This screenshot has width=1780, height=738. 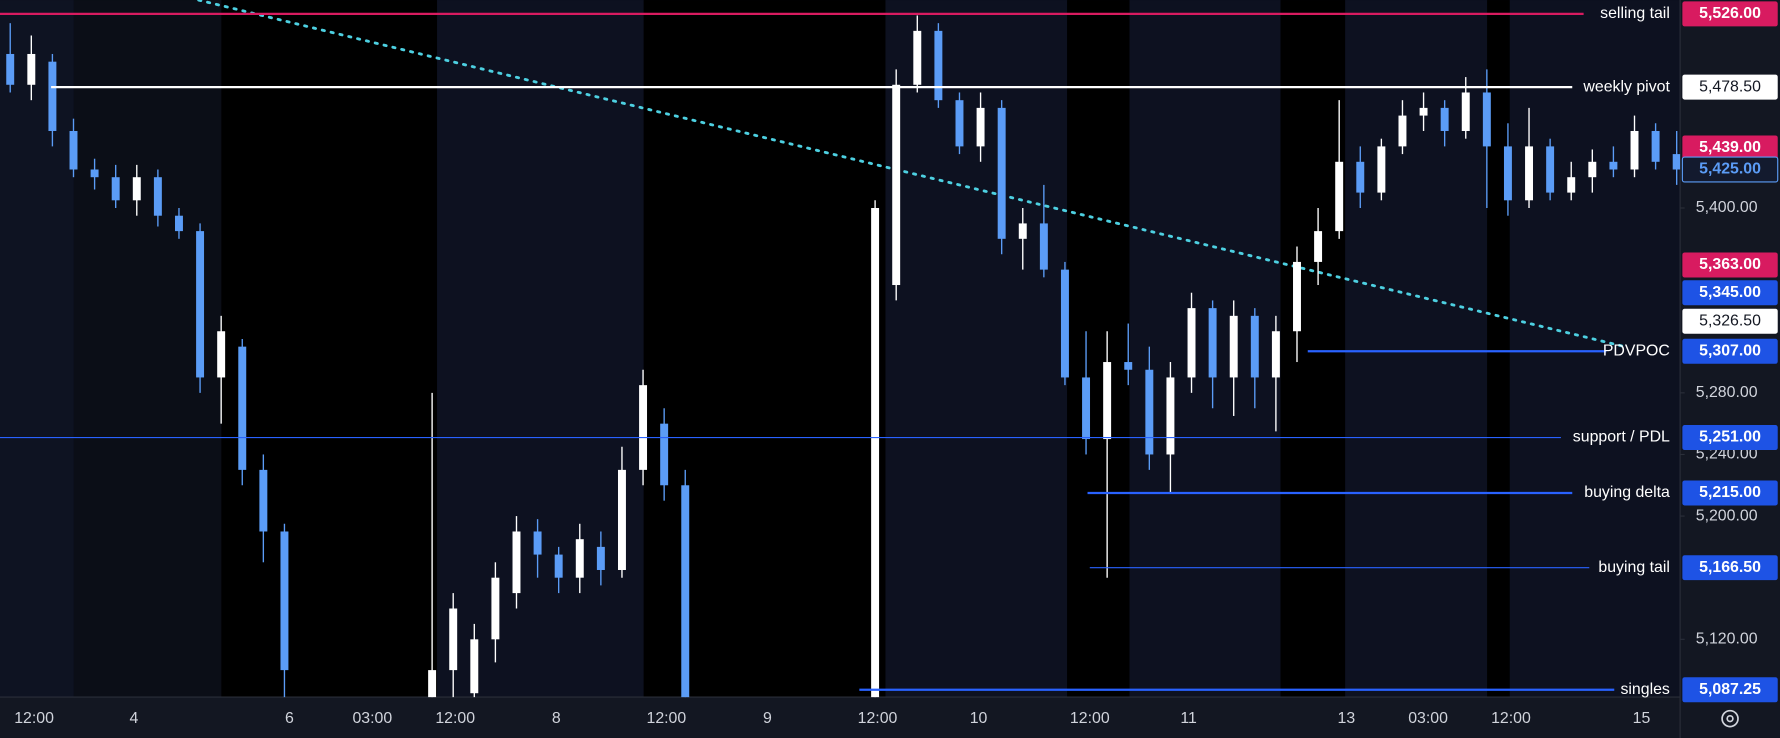 What do you see at coordinates (1730, 567) in the screenshot?
I see `price-badge-label: 5,166.50` at bounding box center [1730, 567].